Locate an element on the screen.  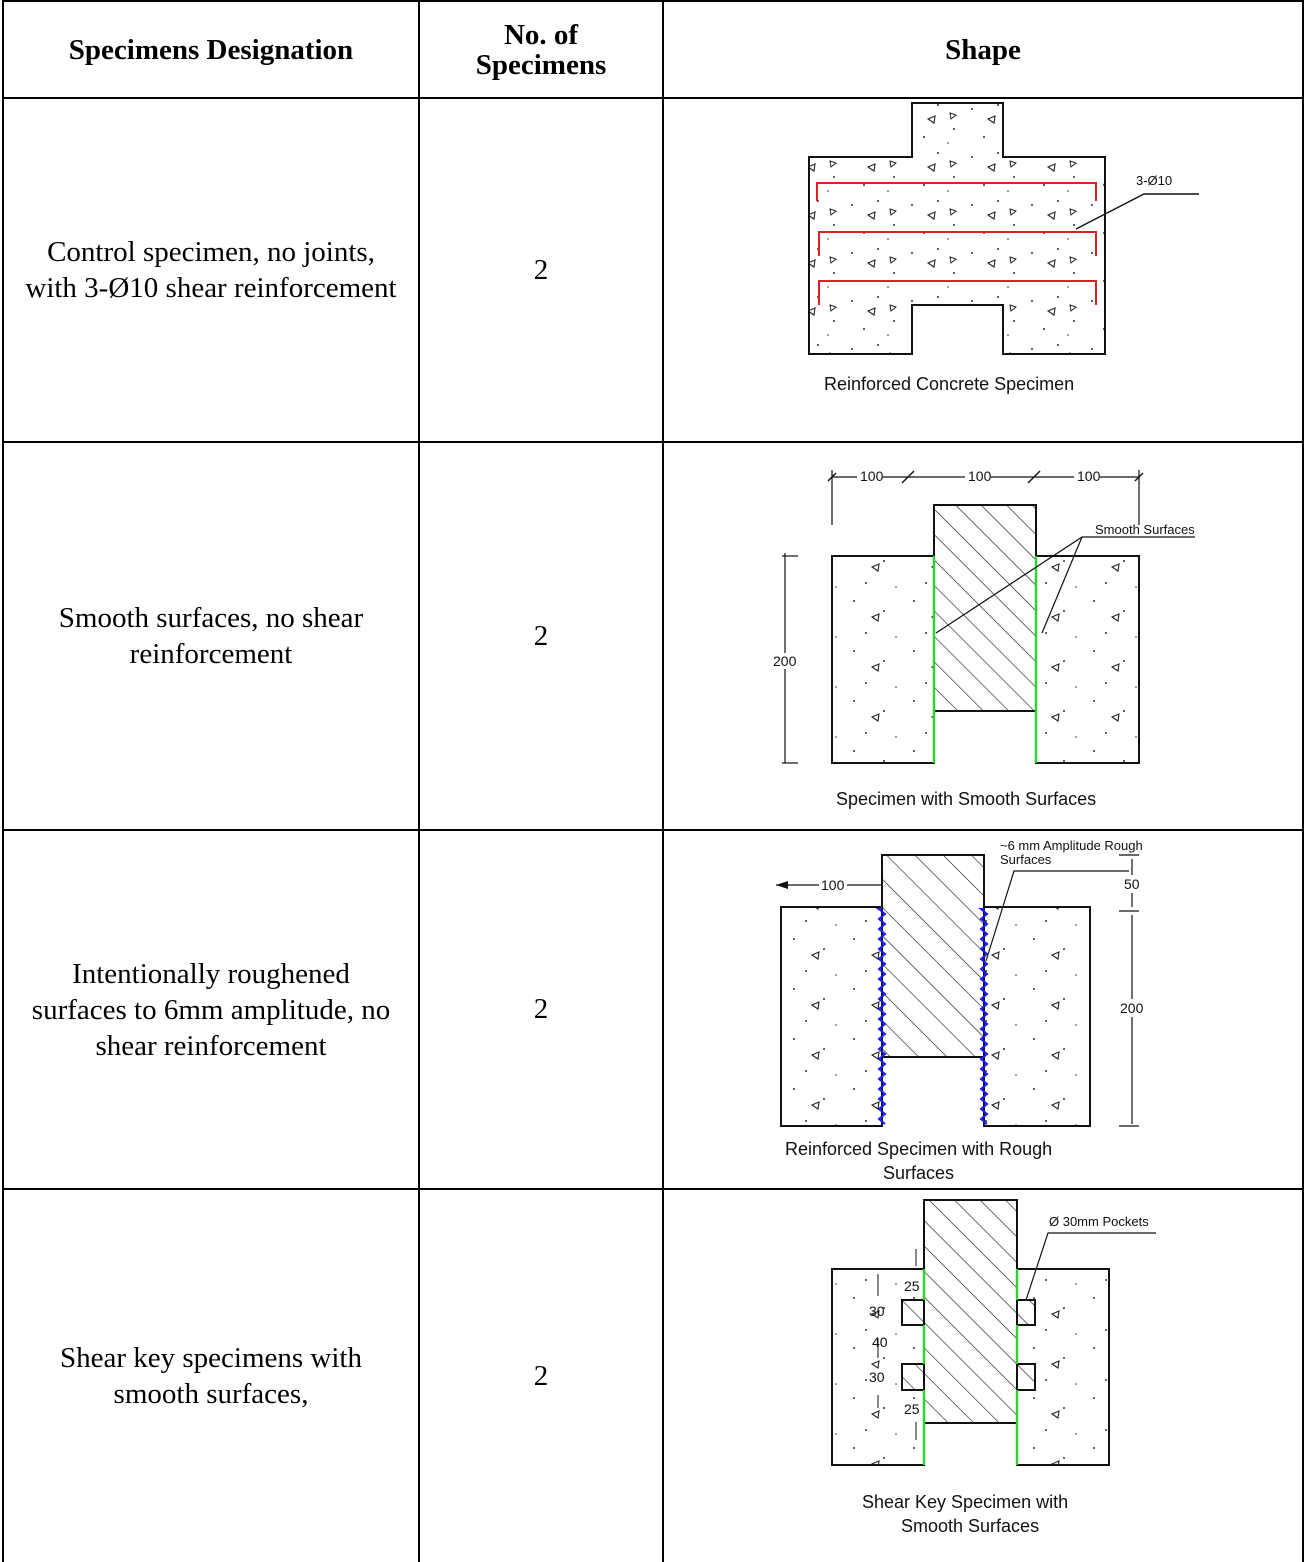
rebar-label: 3-Ø10 is located at coordinates (1154, 180).